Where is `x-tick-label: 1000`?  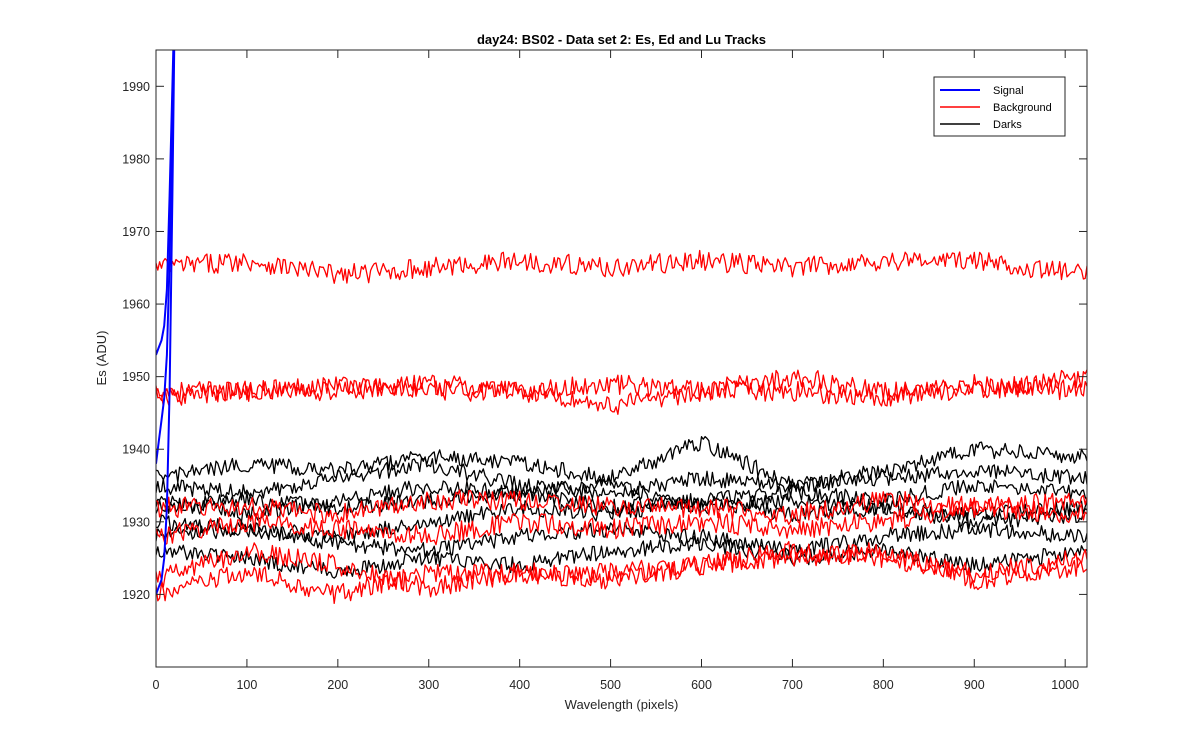 x-tick-label: 1000 is located at coordinates (1065, 685).